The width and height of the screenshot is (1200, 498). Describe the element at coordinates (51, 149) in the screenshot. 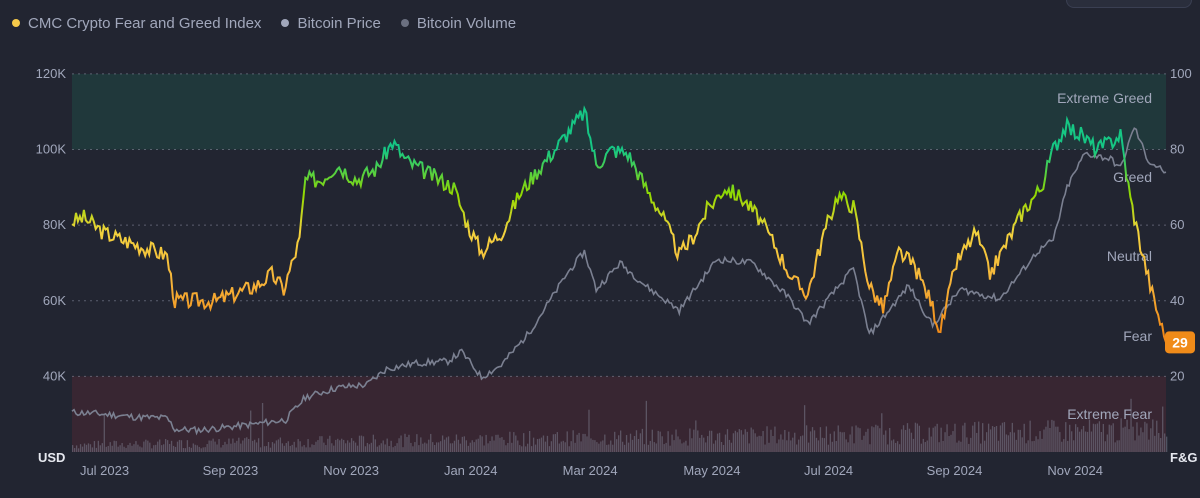

I see `y-tick-label-usd-100K: 100K` at that location.